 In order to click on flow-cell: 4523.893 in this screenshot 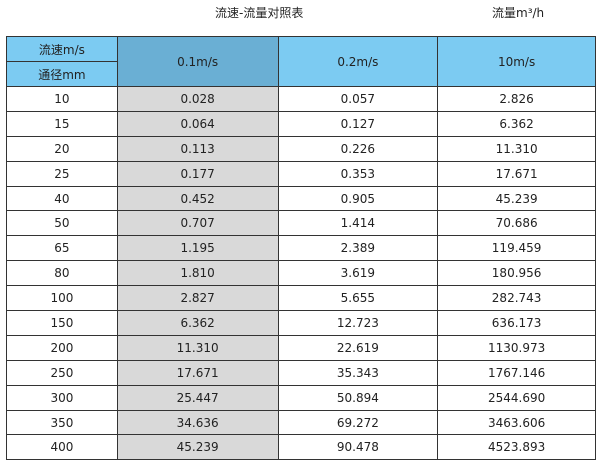, I will do `click(516, 447)`.